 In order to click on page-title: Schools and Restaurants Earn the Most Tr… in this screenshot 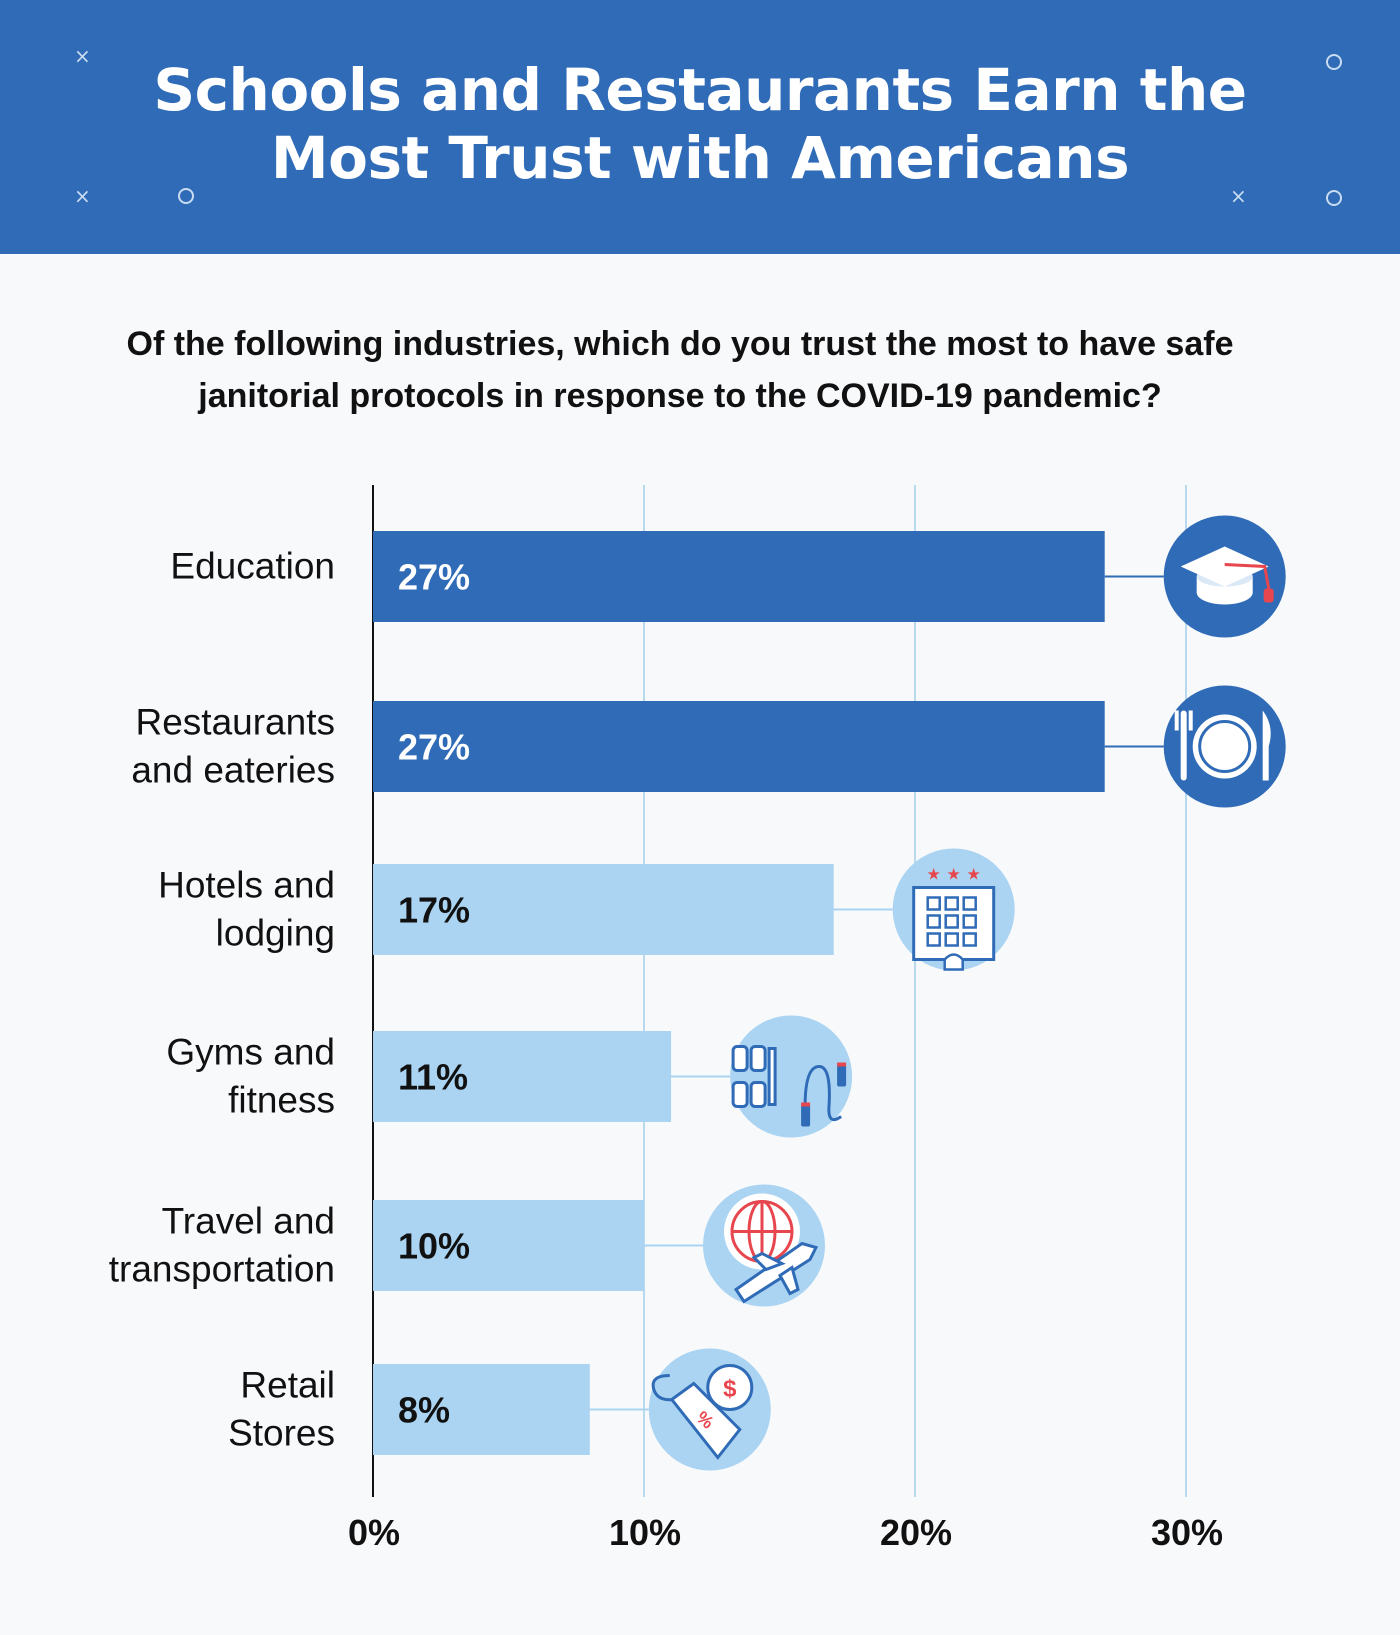, I will do `click(700, 124)`.